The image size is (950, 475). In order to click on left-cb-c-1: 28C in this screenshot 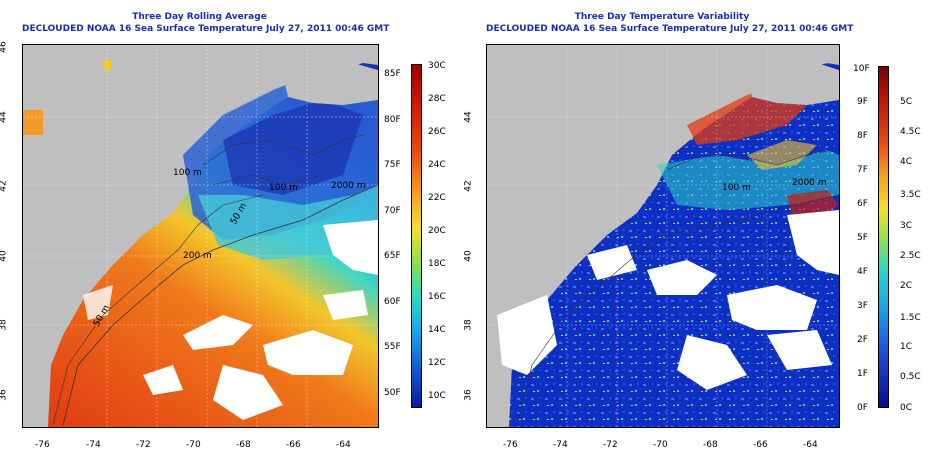, I will do `click(437, 99)`.